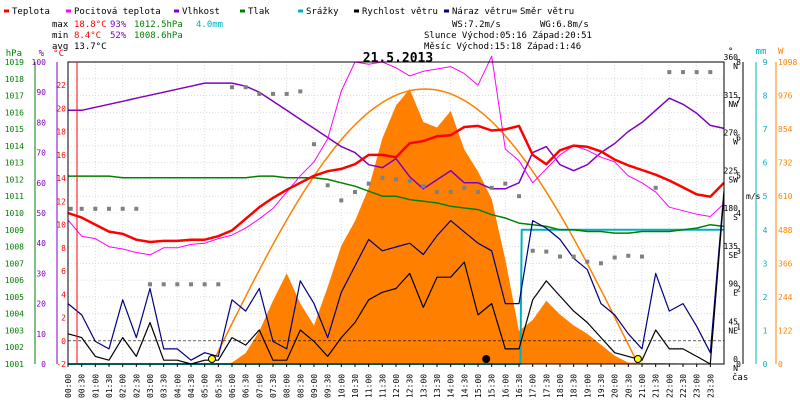  What do you see at coordinates (615, 386) in the screenshot?
I see `x-tick-label: 20:00` at bounding box center [615, 386].